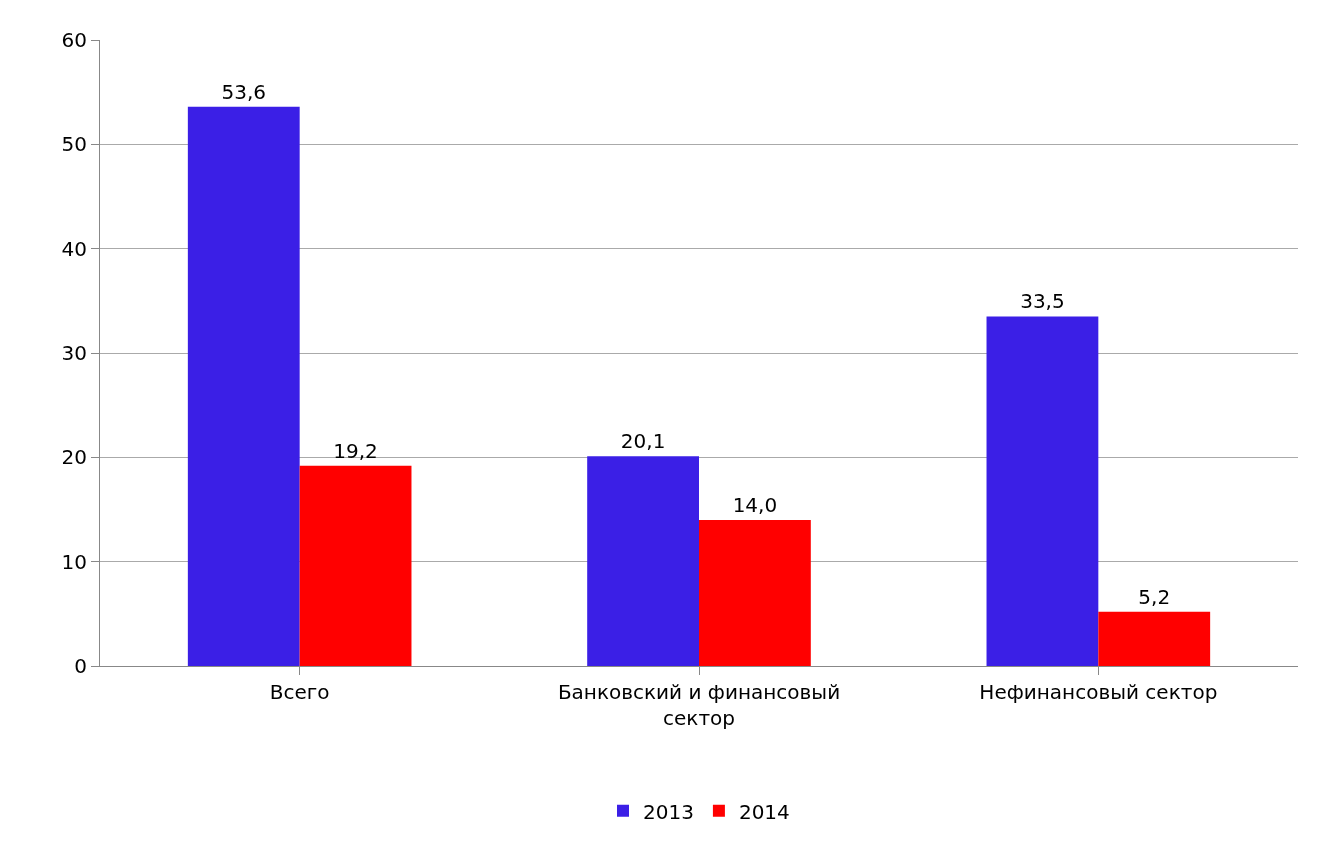 The image size is (1328, 842). I want to click on data-label: 14,0, so click(755, 504).